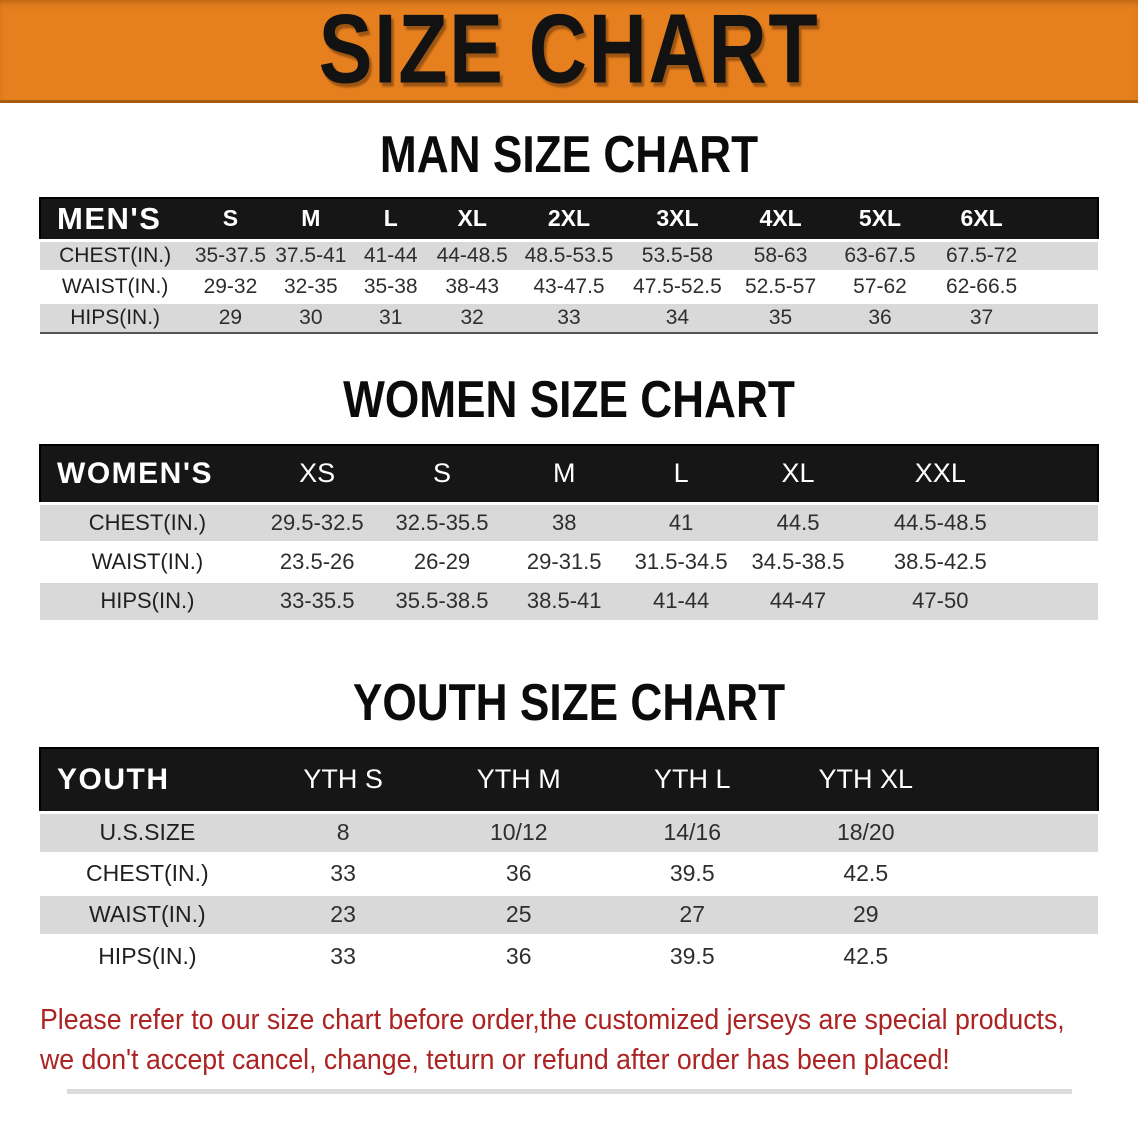  I want to click on youth-table-row: U.S.SIZE 8 10/12 14/16 18/20, so click(569, 832).